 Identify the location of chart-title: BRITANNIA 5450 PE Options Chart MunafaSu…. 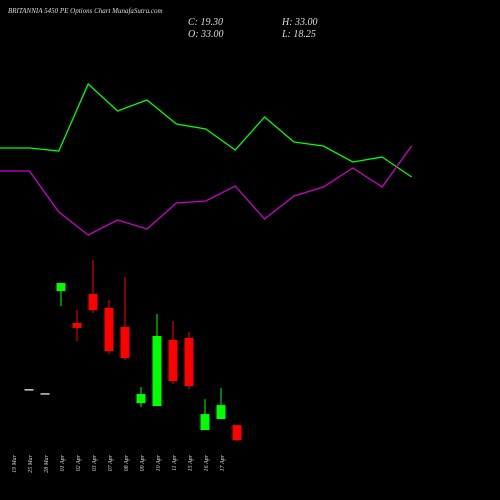
(85, 11).